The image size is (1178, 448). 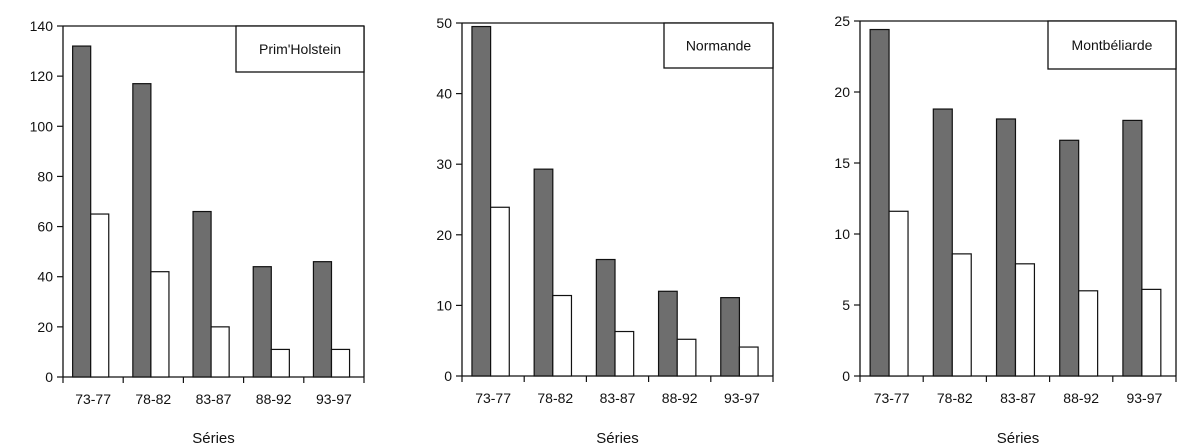 I want to click on y-tick-label: 80, so click(x=45, y=176).